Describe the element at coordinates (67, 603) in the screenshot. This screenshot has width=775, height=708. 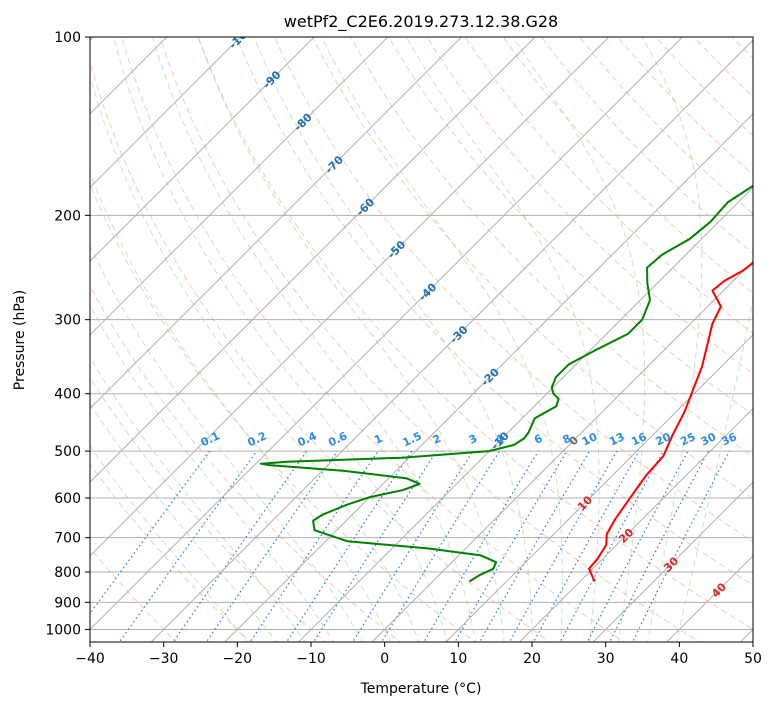
I see `y-tick-label: 900` at that location.